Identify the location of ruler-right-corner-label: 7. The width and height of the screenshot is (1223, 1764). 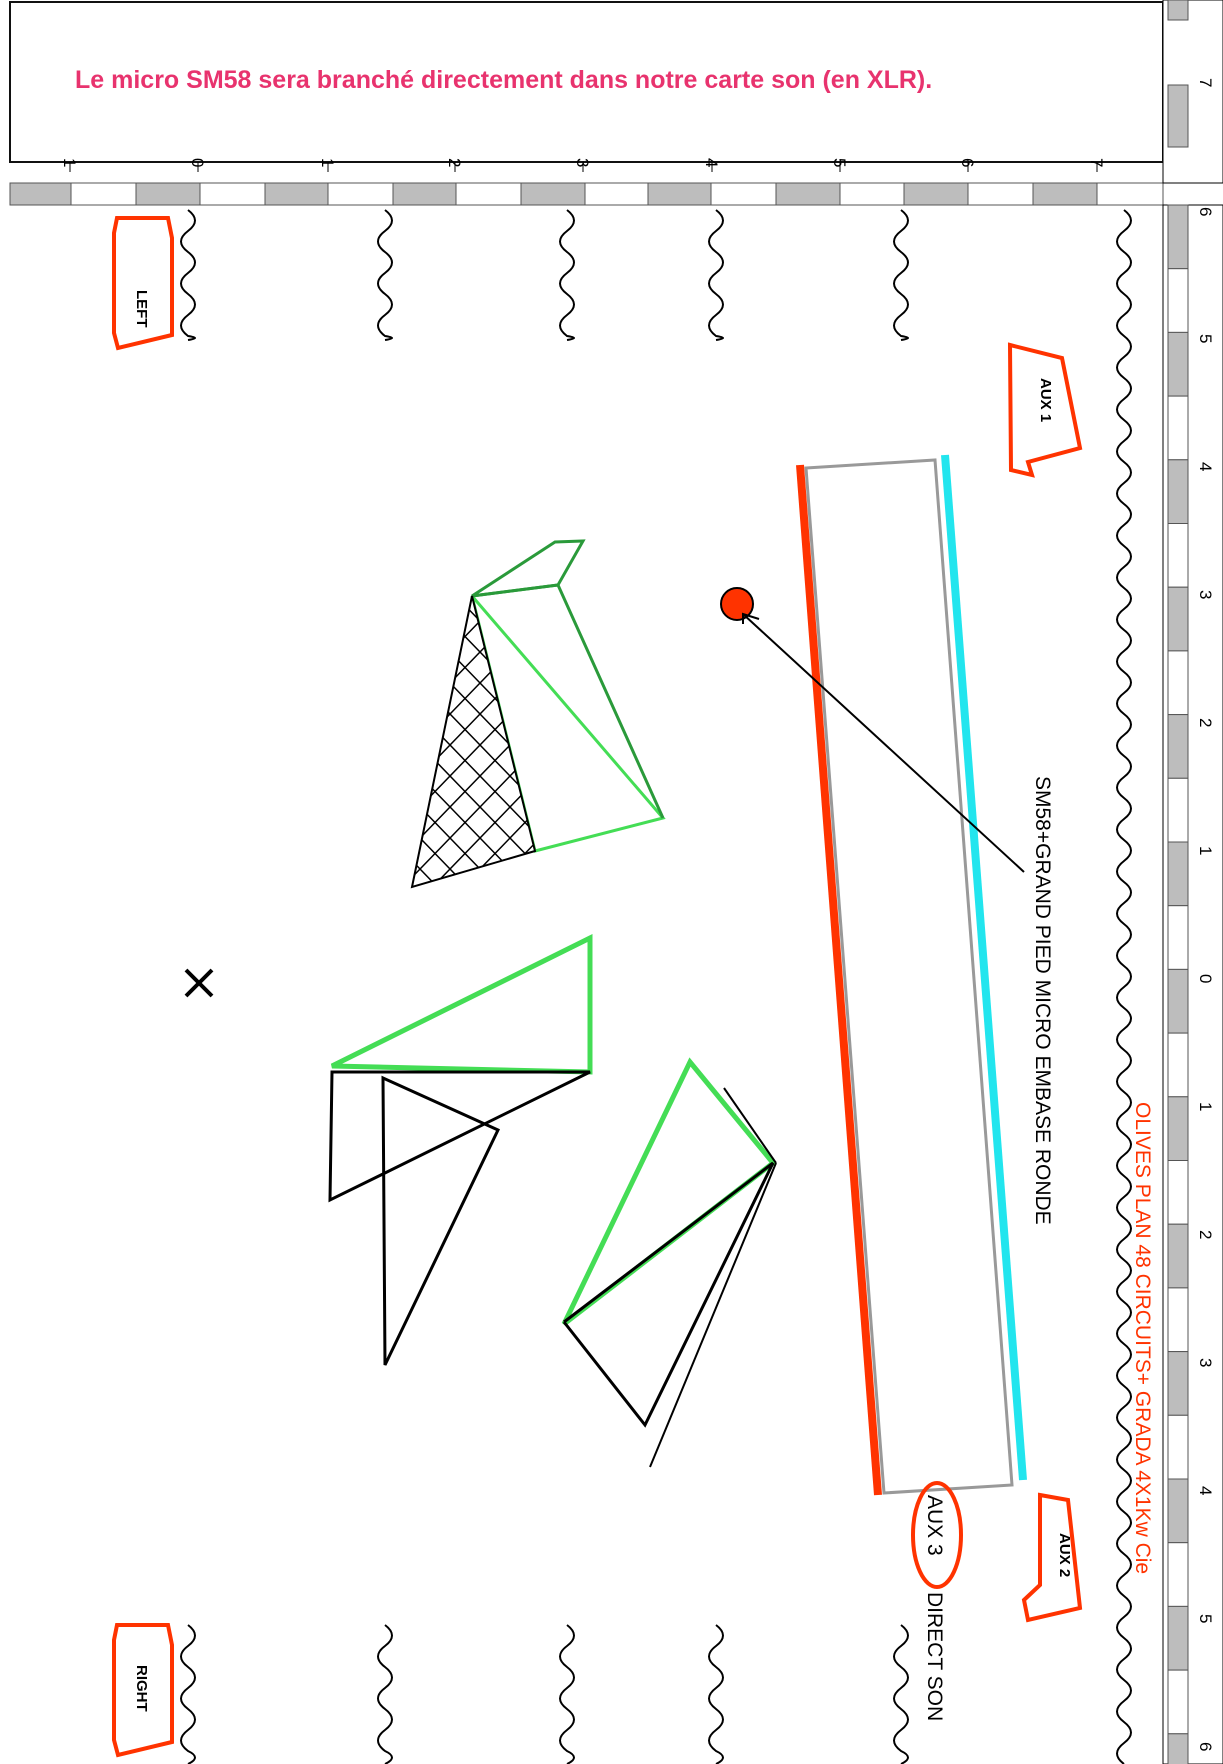
(1205, 82).